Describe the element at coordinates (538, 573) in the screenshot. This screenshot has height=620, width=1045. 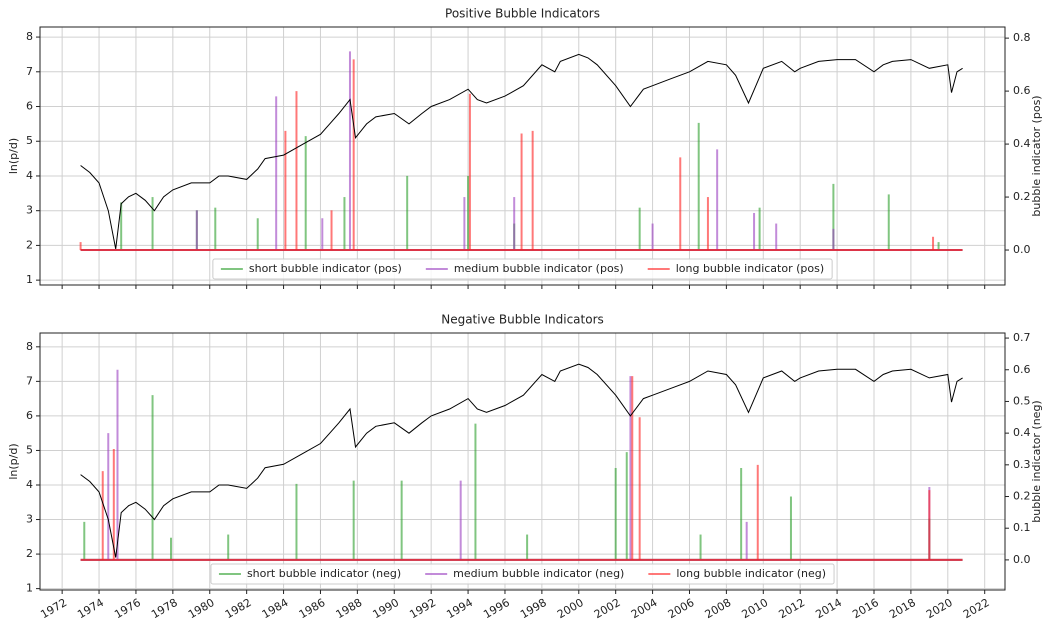
I see `legend-label: medium bubble indicator (neg)` at that location.